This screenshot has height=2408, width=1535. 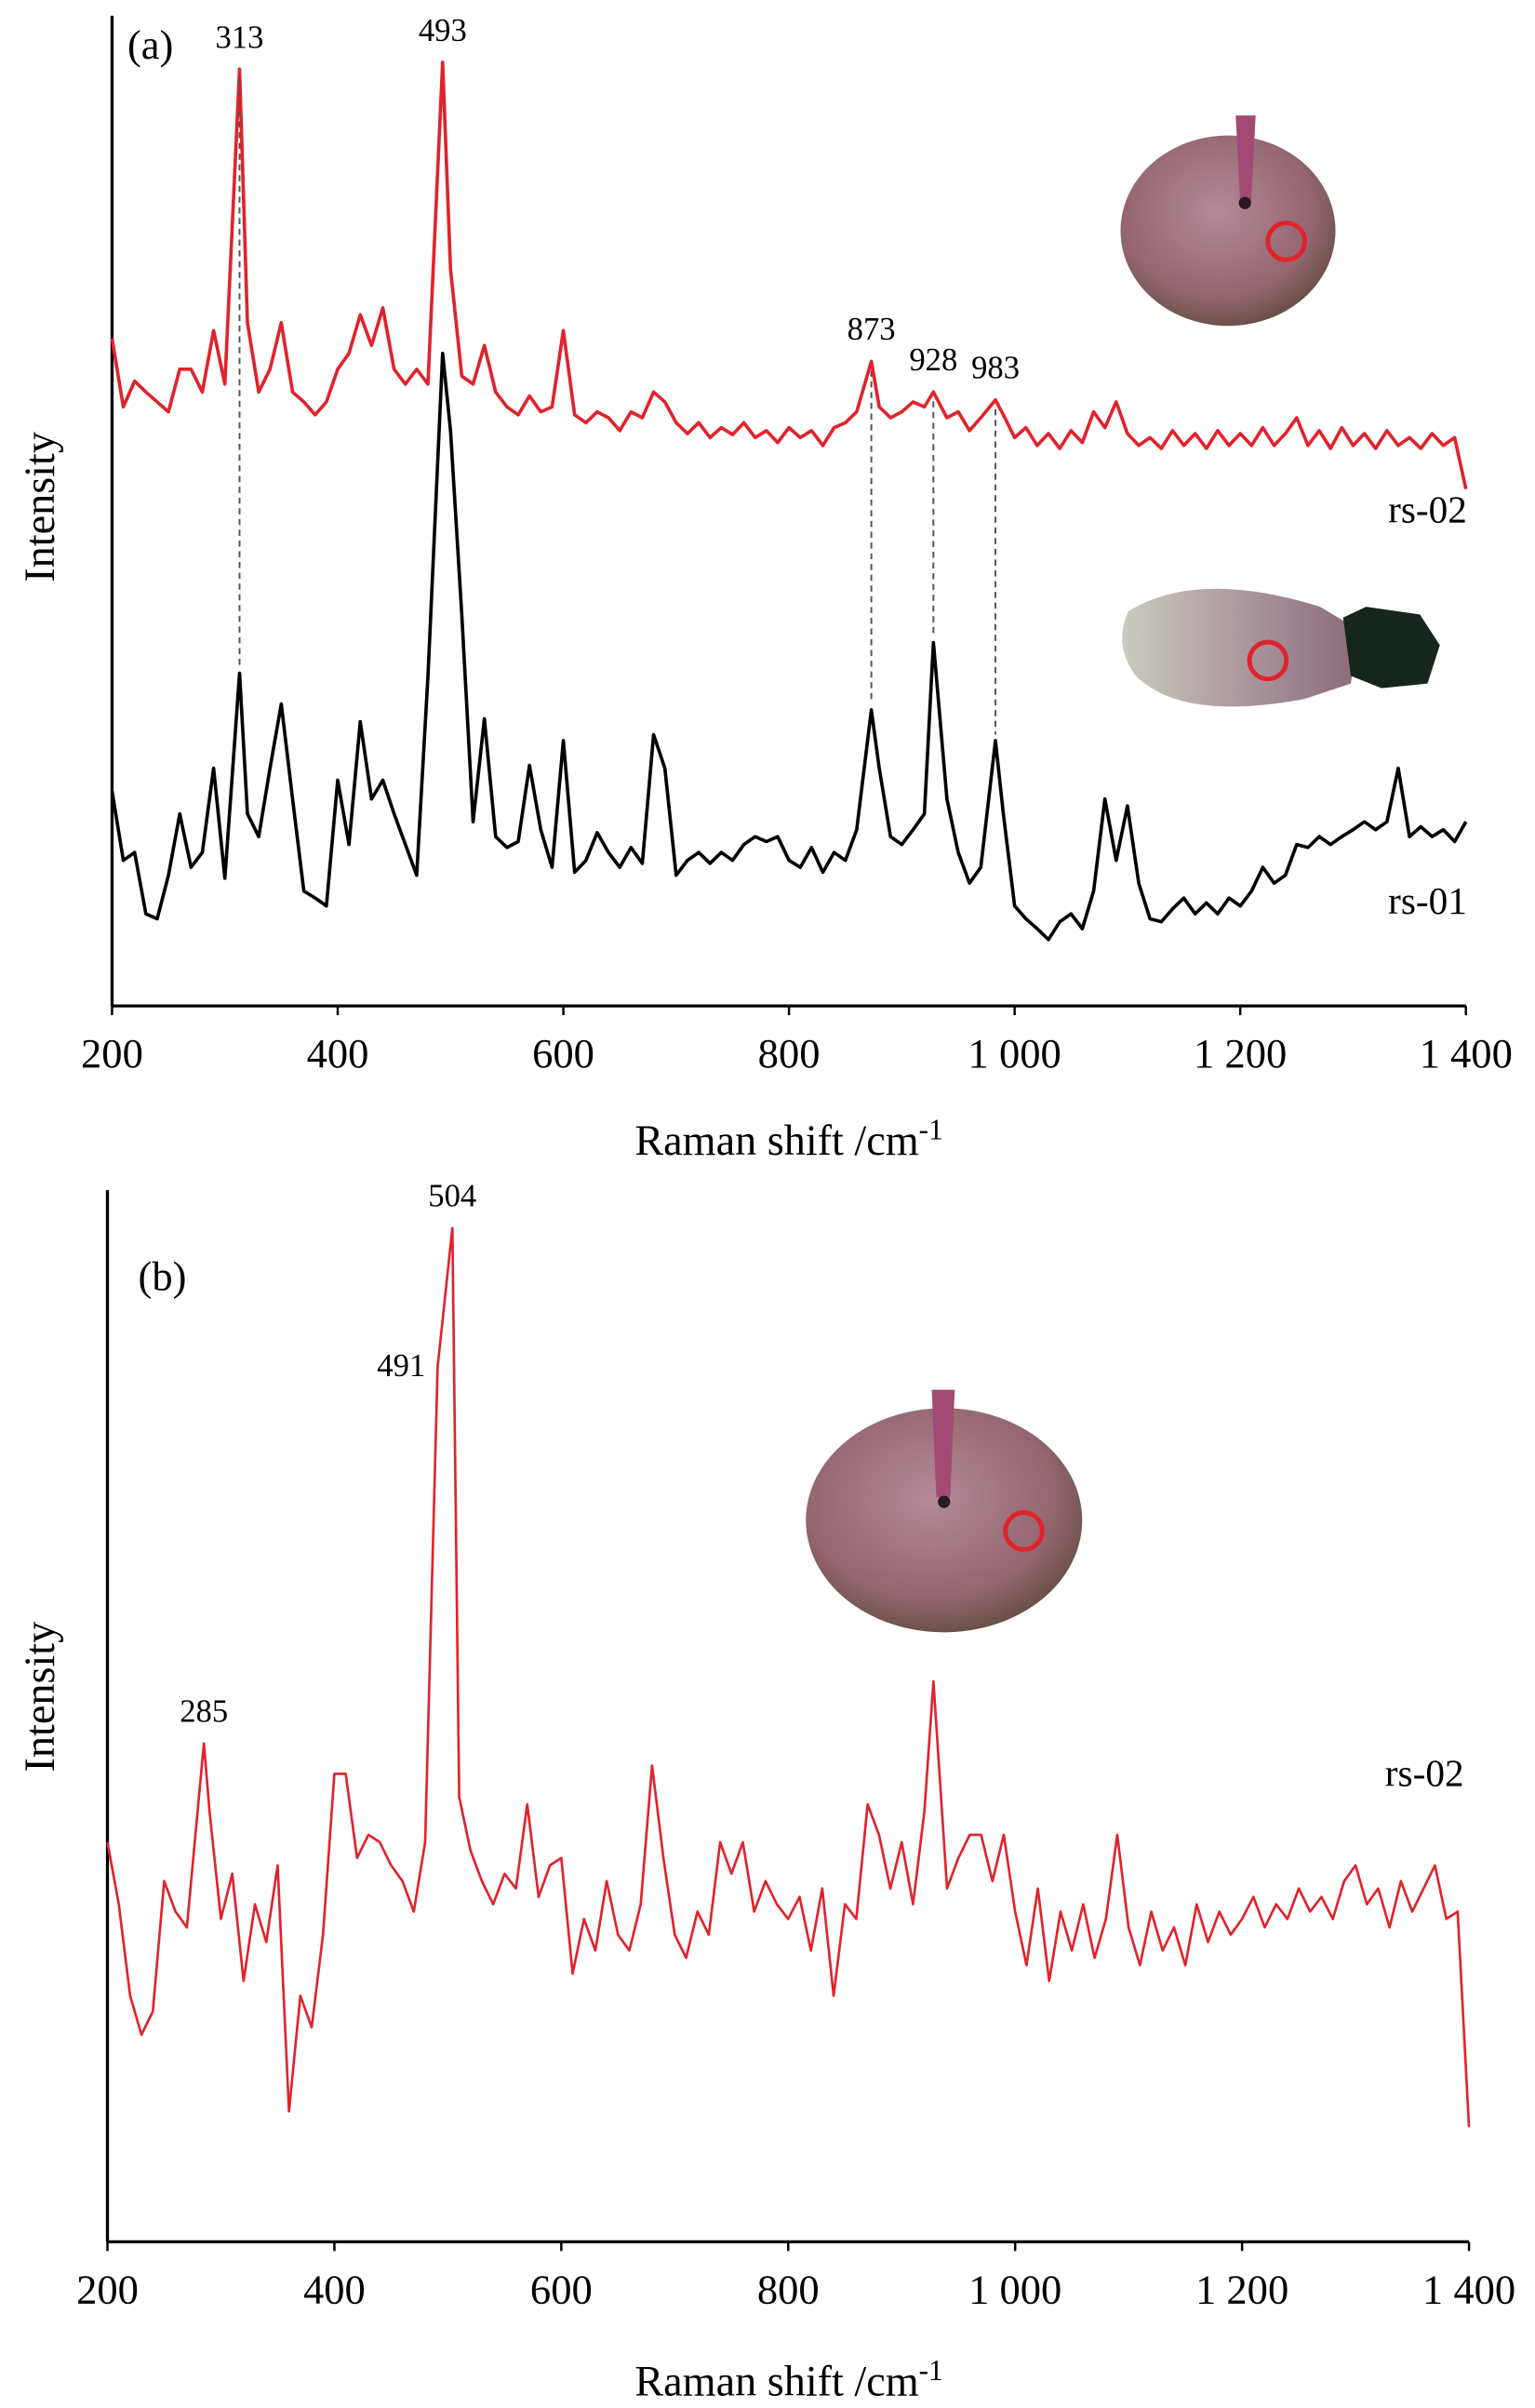 What do you see at coordinates (163, 1276) in the screenshot?
I see `panel-label: (b)` at bounding box center [163, 1276].